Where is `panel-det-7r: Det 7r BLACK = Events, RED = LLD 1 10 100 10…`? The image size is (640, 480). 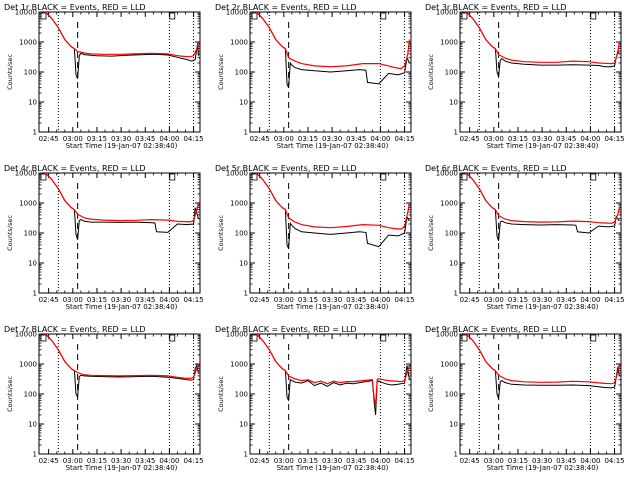 panel-det-7r: Det 7r BLACK = Events, RED = LLD 1 10 100 10… is located at coordinates (104, 398).